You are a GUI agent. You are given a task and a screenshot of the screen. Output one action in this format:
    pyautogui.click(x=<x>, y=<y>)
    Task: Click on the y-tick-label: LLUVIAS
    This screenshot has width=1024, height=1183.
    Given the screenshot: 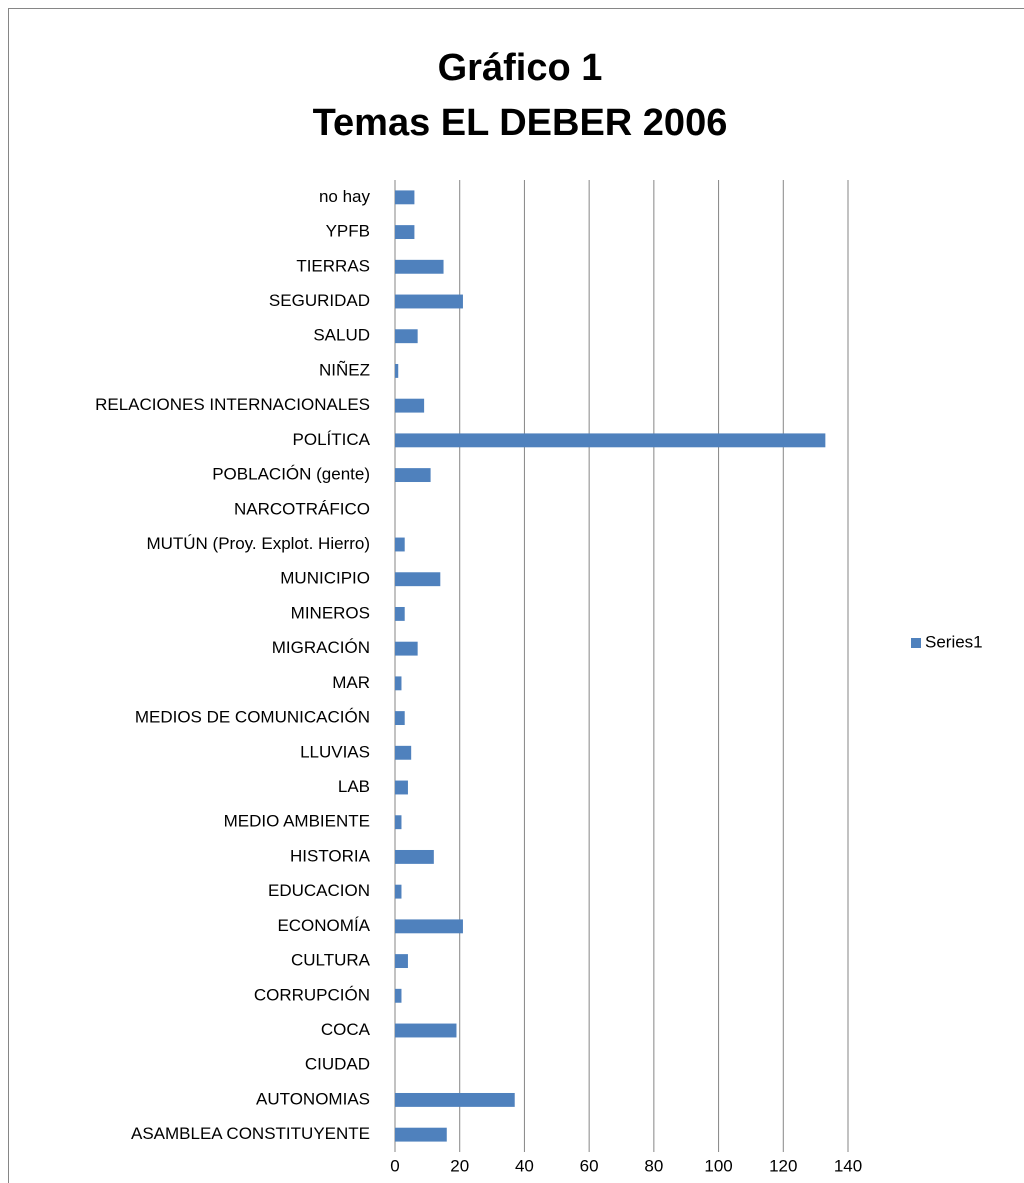 What is the action you would take?
    pyautogui.click(x=335, y=751)
    